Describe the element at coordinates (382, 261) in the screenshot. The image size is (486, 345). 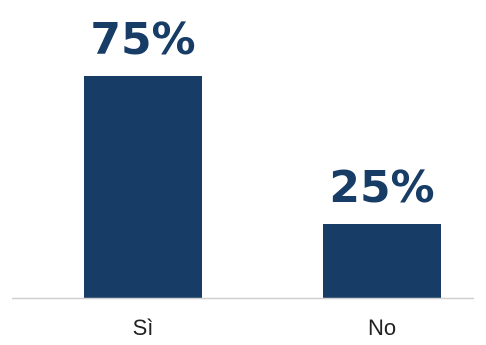
I see `bar-no` at that location.